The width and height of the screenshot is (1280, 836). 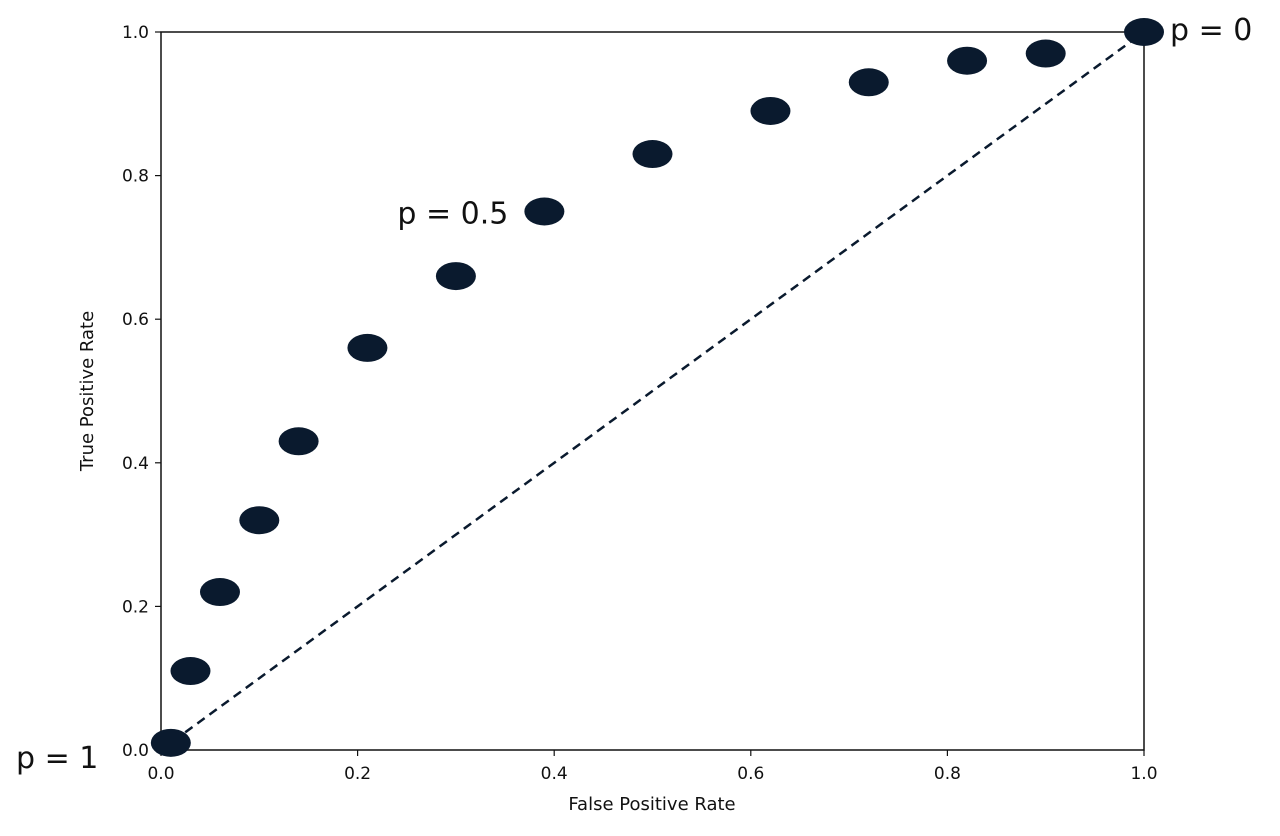 What do you see at coordinates (1143, 774) in the screenshot?
I see `x-tick-label: 1.0` at bounding box center [1143, 774].